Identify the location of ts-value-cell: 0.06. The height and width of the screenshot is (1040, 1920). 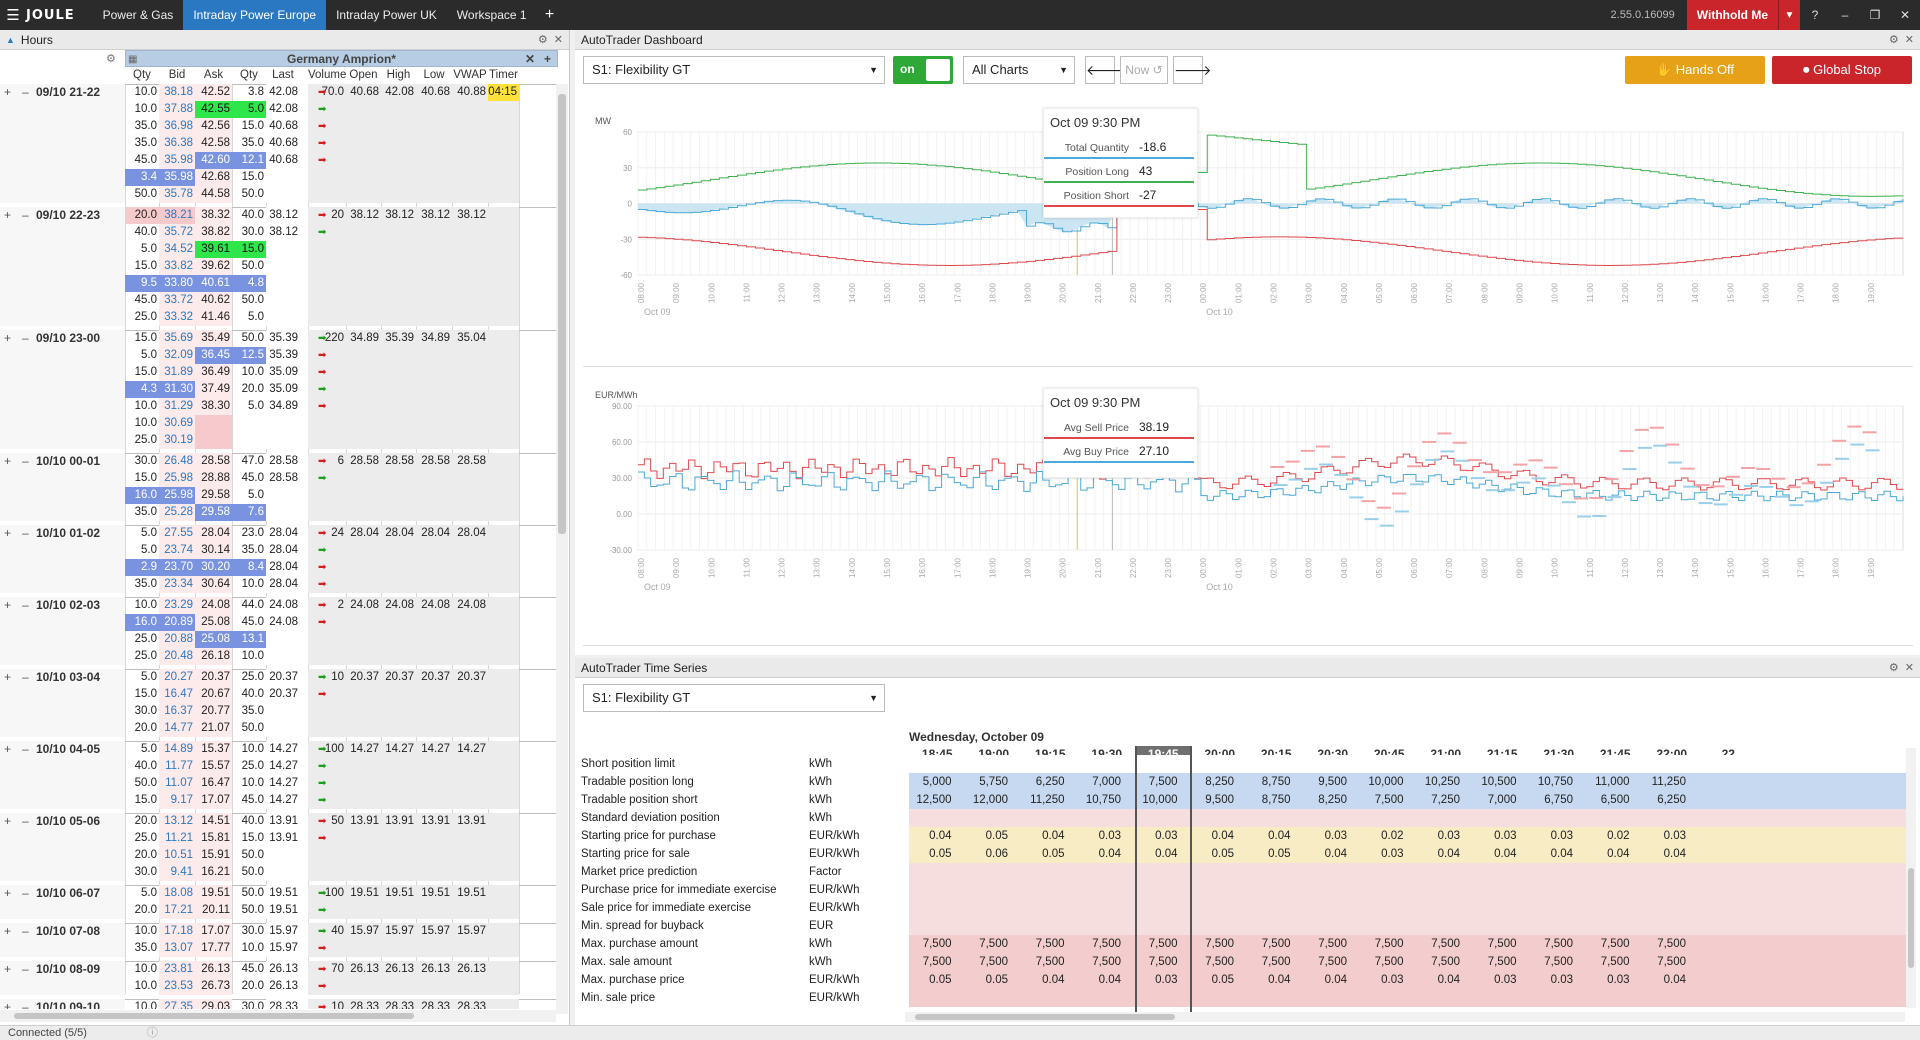
(996, 854).